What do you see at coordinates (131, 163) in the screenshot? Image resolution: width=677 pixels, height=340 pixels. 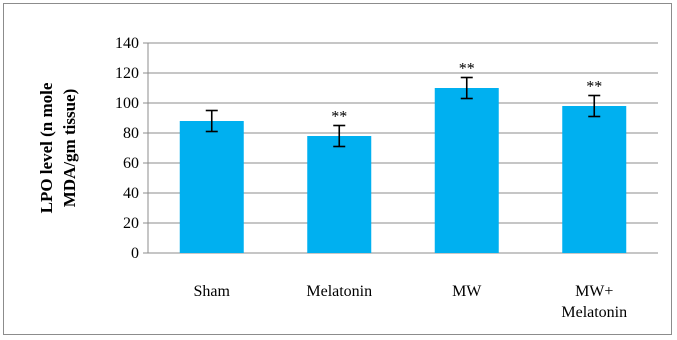 I see `y-tick-label: 60` at bounding box center [131, 163].